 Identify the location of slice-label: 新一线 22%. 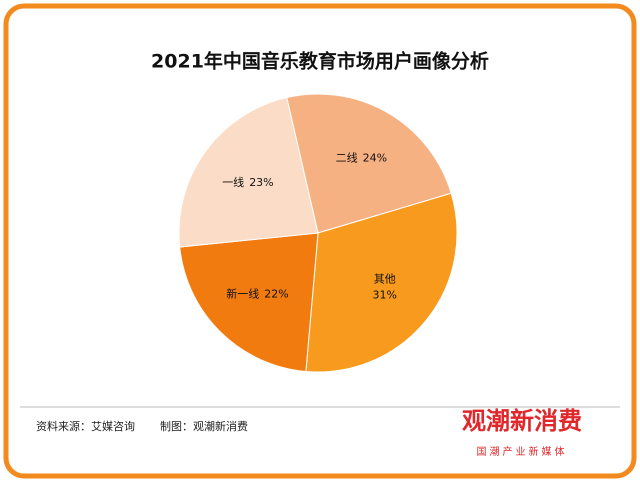
(257, 293).